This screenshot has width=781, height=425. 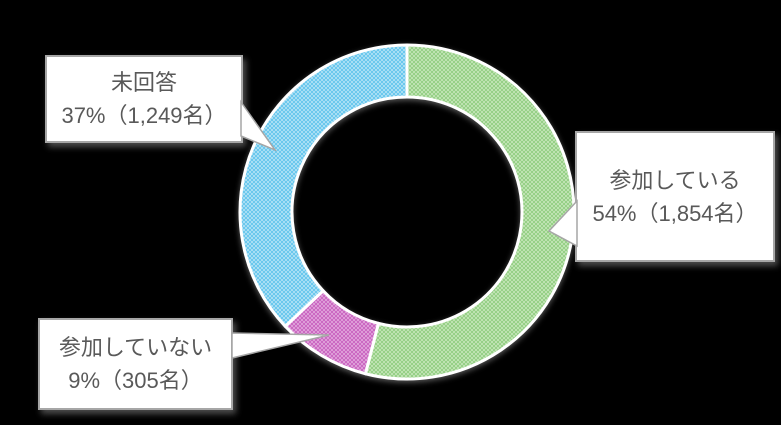 What do you see at coordinates (144, 115) in the screenshot?
I see `callout-value: 37%（1,249名）` at bounding box center [144, 115].